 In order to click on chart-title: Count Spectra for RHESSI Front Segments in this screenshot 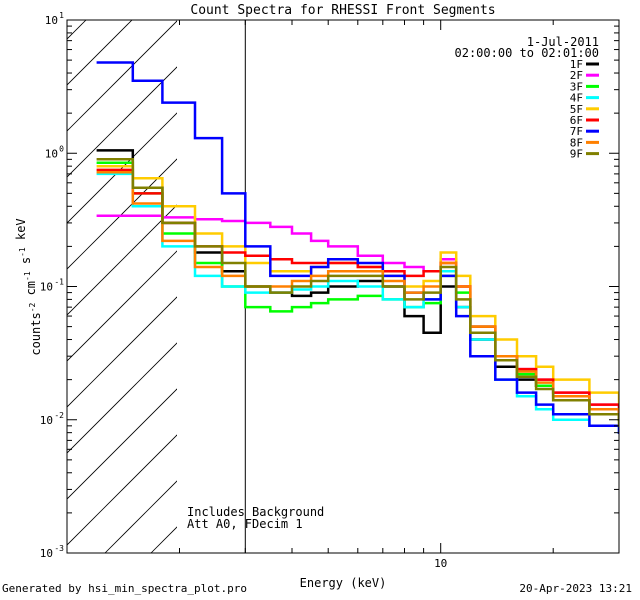, I will do `click(342, 10)`.